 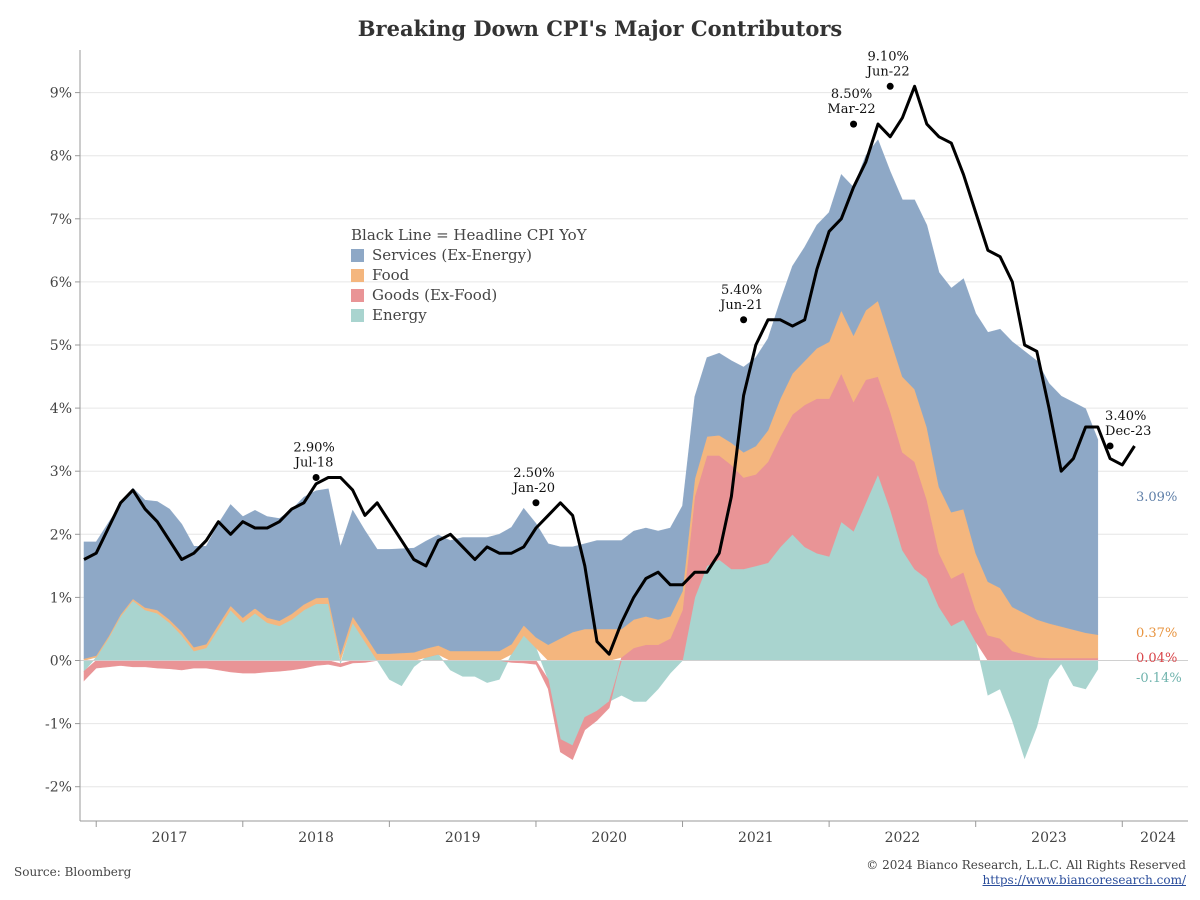 What do you see at coordinates (1159, 588) in the screenshot?
I see `end-labels: 3.09% 0.37% 0.04% -0.14%` at bounding box center [1159, 588].